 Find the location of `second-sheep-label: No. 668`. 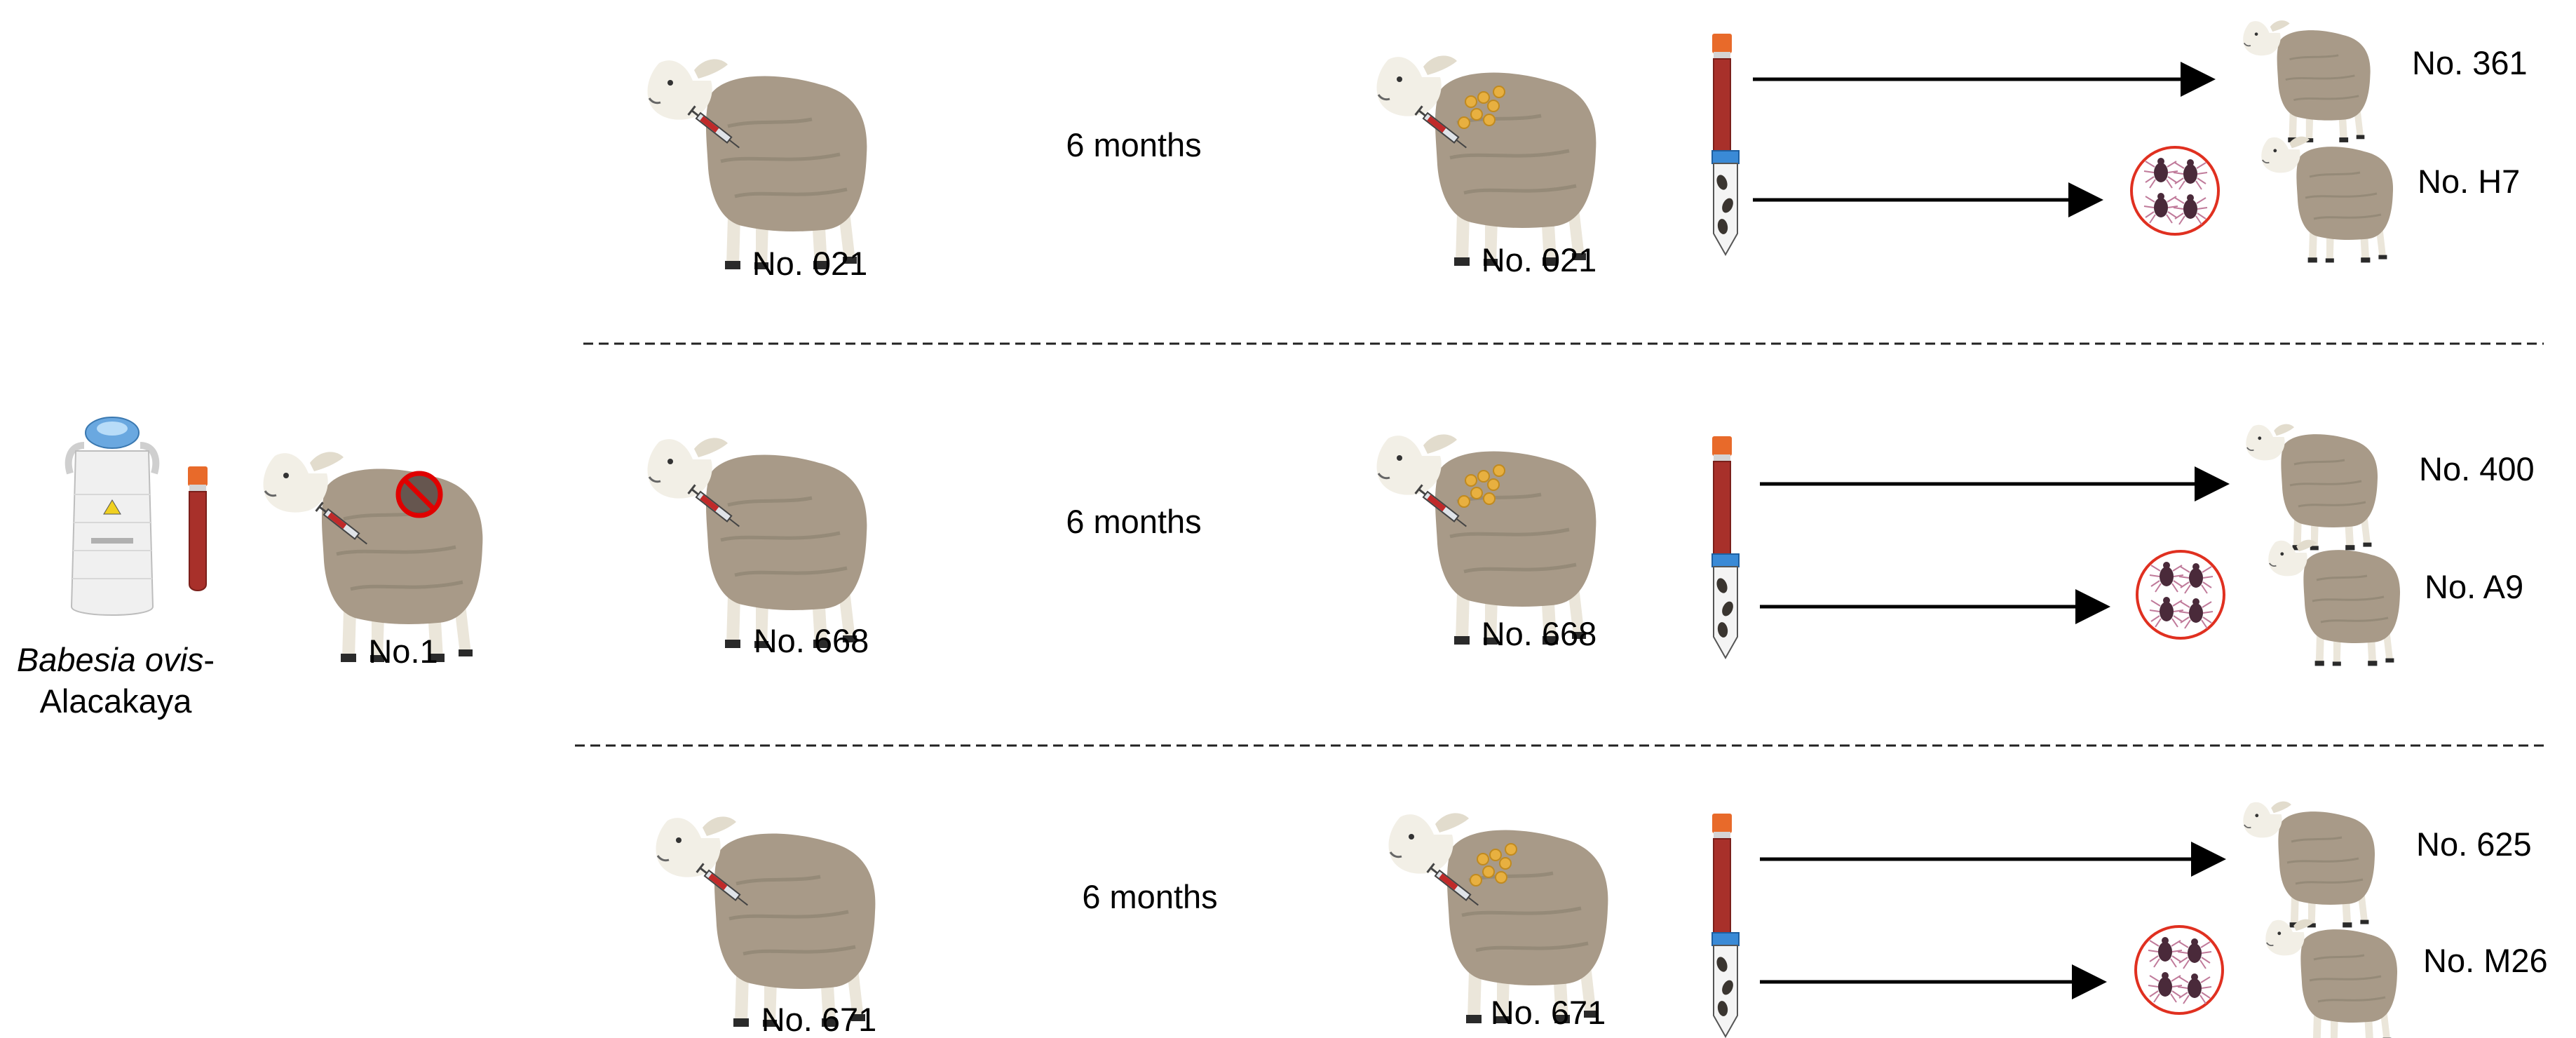

second-sheep-label: No. 668 is located at coordinates (1539, 634).